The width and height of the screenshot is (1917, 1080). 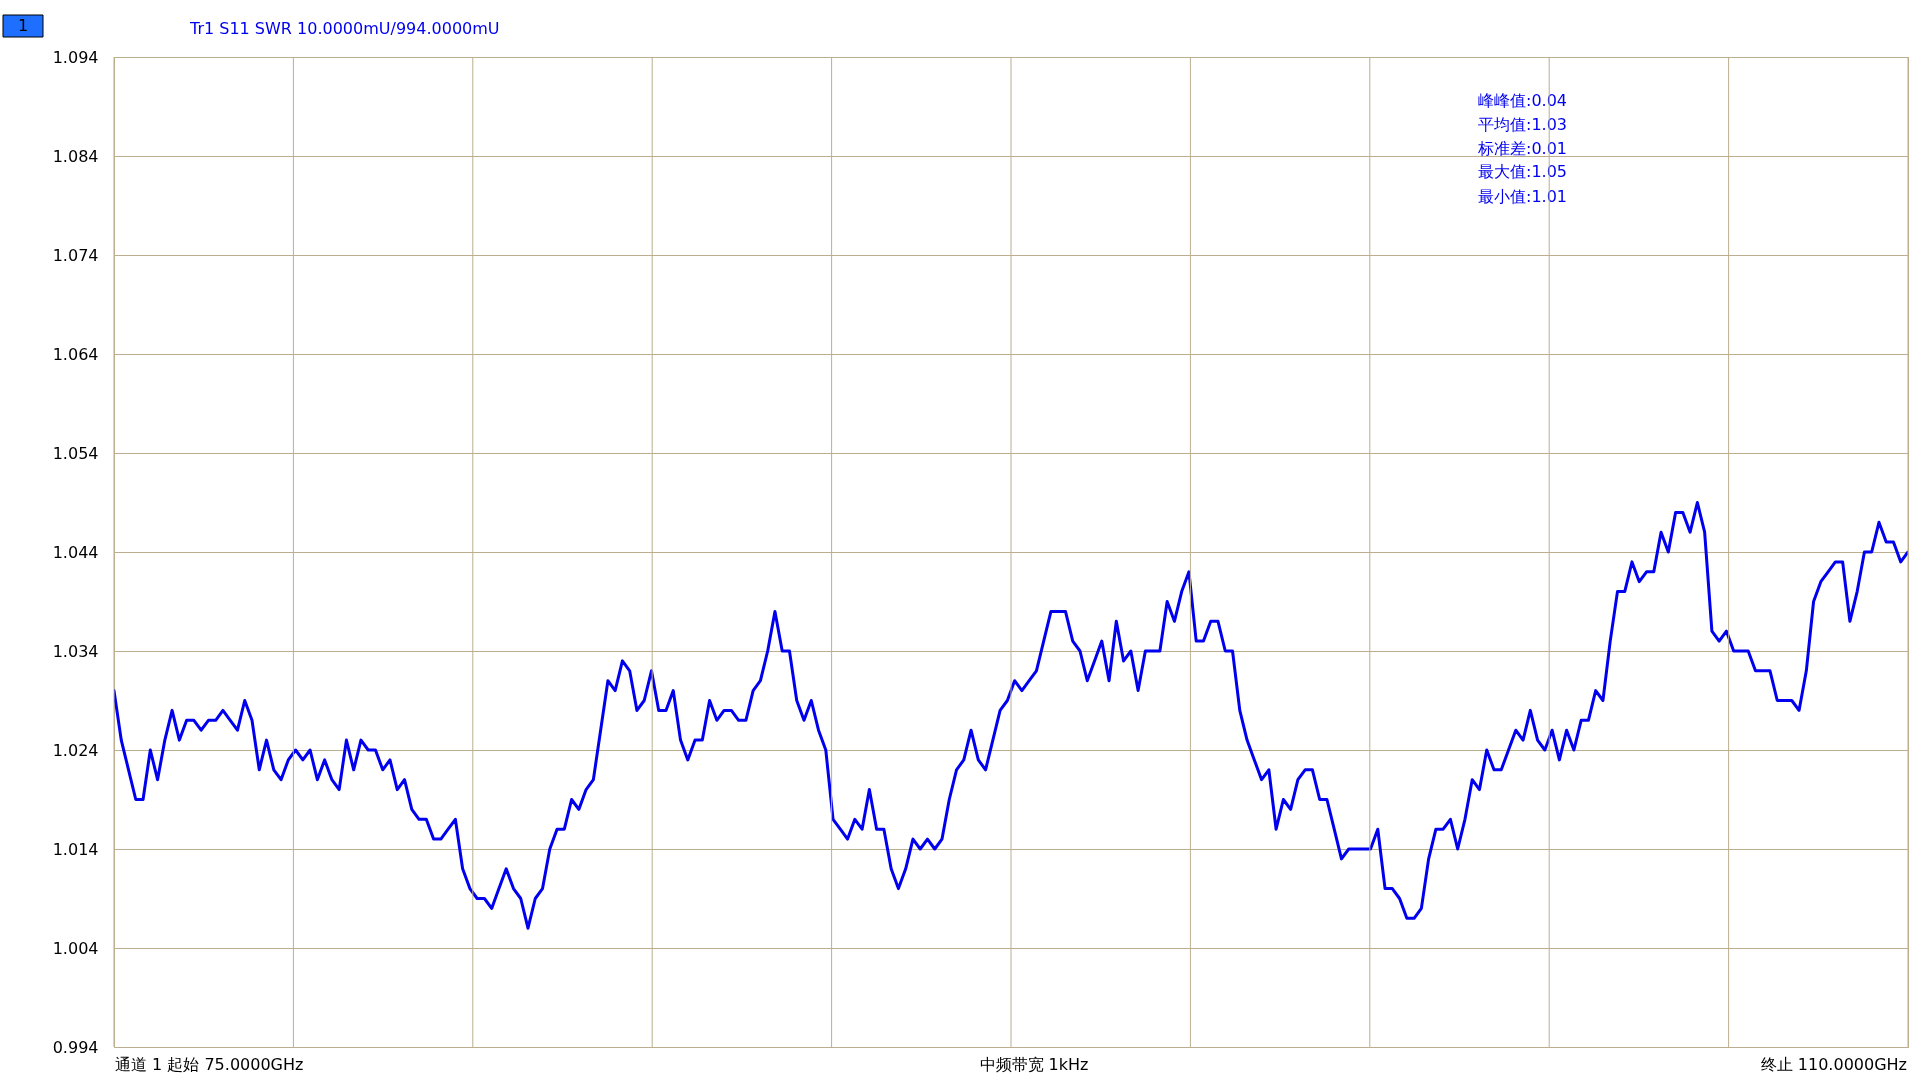 I want to click on y-tick-label: 1.054, so click(x=75, y=453).